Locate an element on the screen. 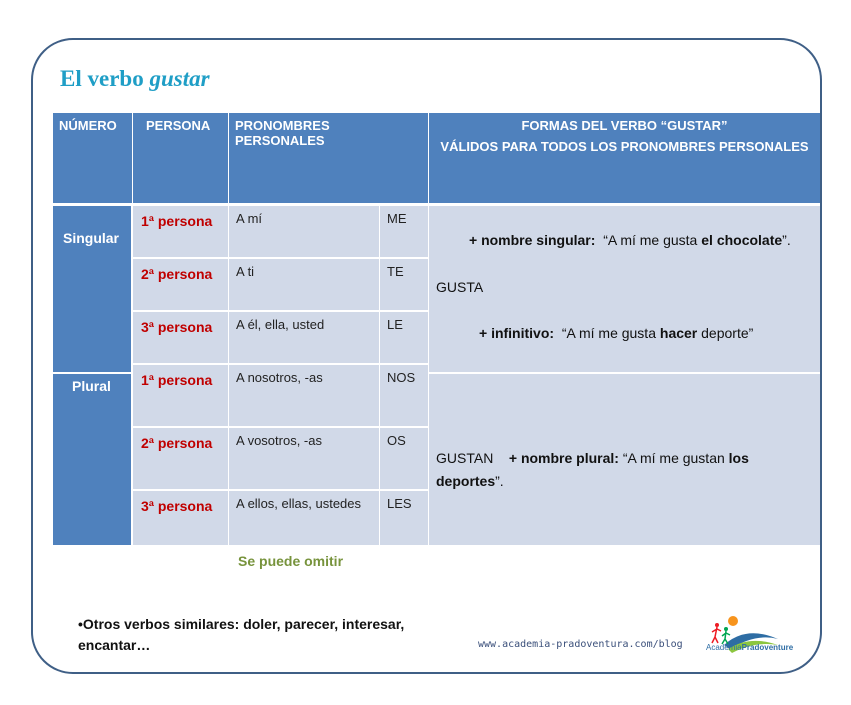 This screenshot has height=705, width=851. row-5-persona: 2ª persona is located at coordinates (180, 458).